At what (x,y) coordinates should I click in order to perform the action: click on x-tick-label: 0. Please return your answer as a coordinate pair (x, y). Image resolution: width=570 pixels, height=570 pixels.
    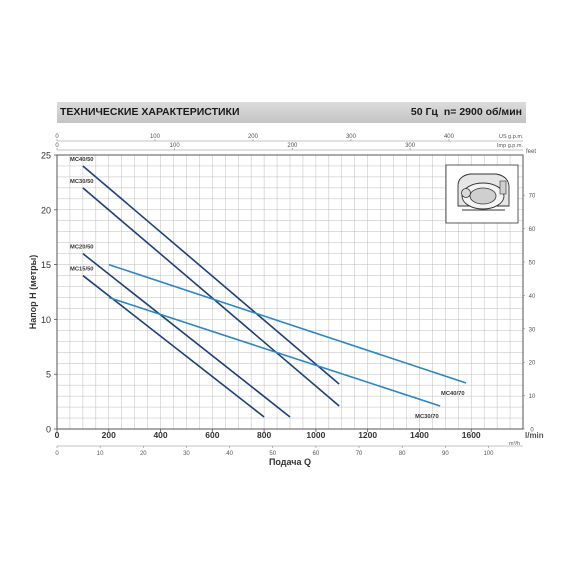
    Looking at the image, I should click on (57, 435).